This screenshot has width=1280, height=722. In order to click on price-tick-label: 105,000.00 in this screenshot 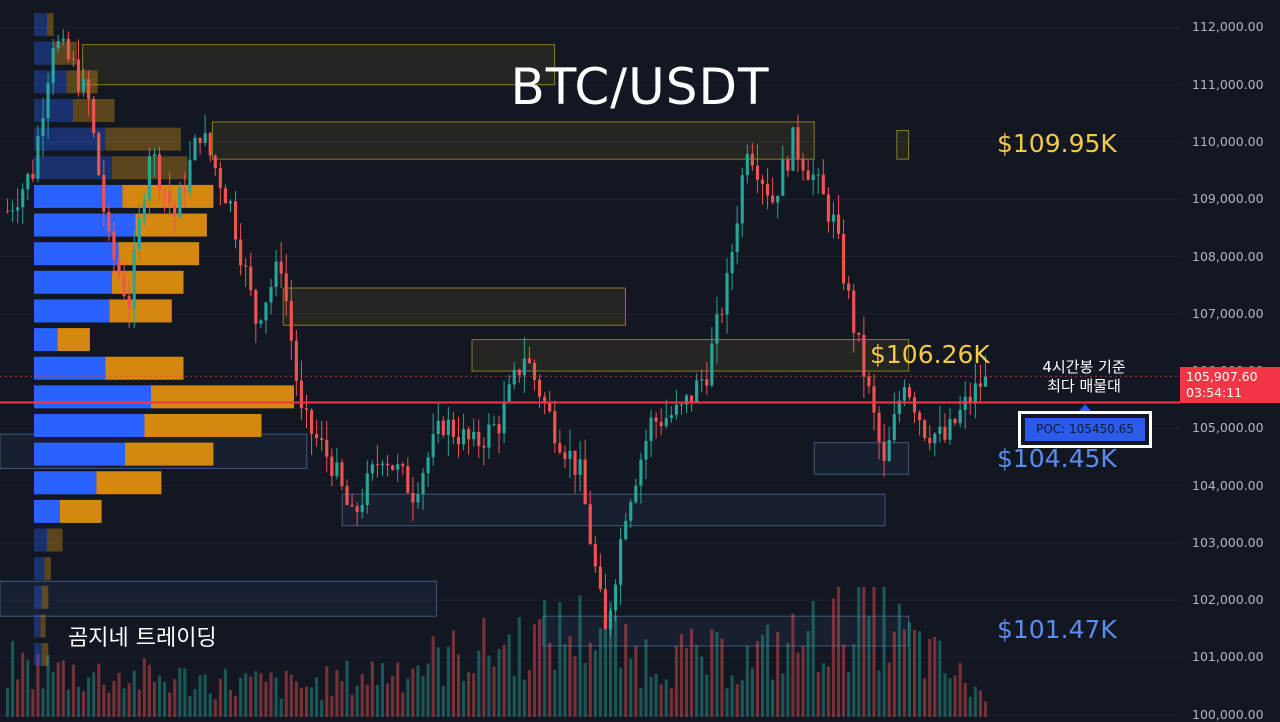, I will do `click(1228, 428)`.